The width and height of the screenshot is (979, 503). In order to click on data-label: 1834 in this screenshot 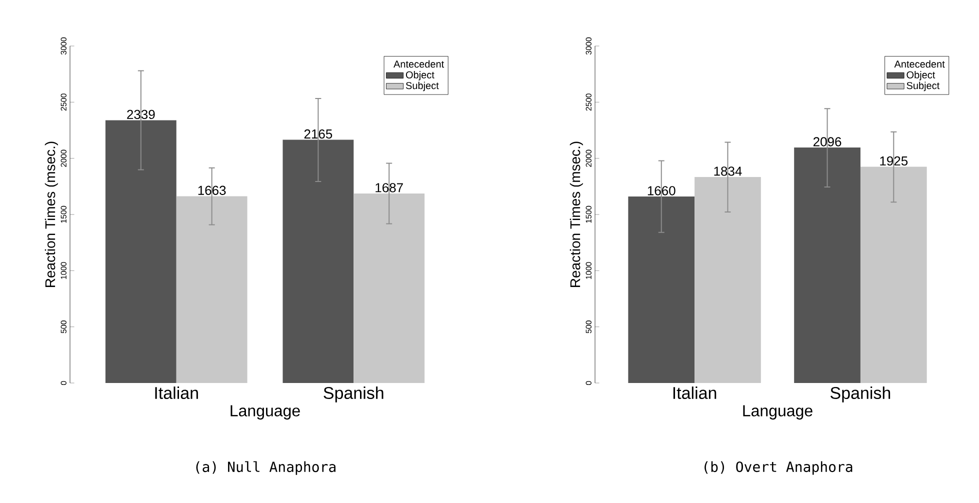, I will do `click(728, 171)`.